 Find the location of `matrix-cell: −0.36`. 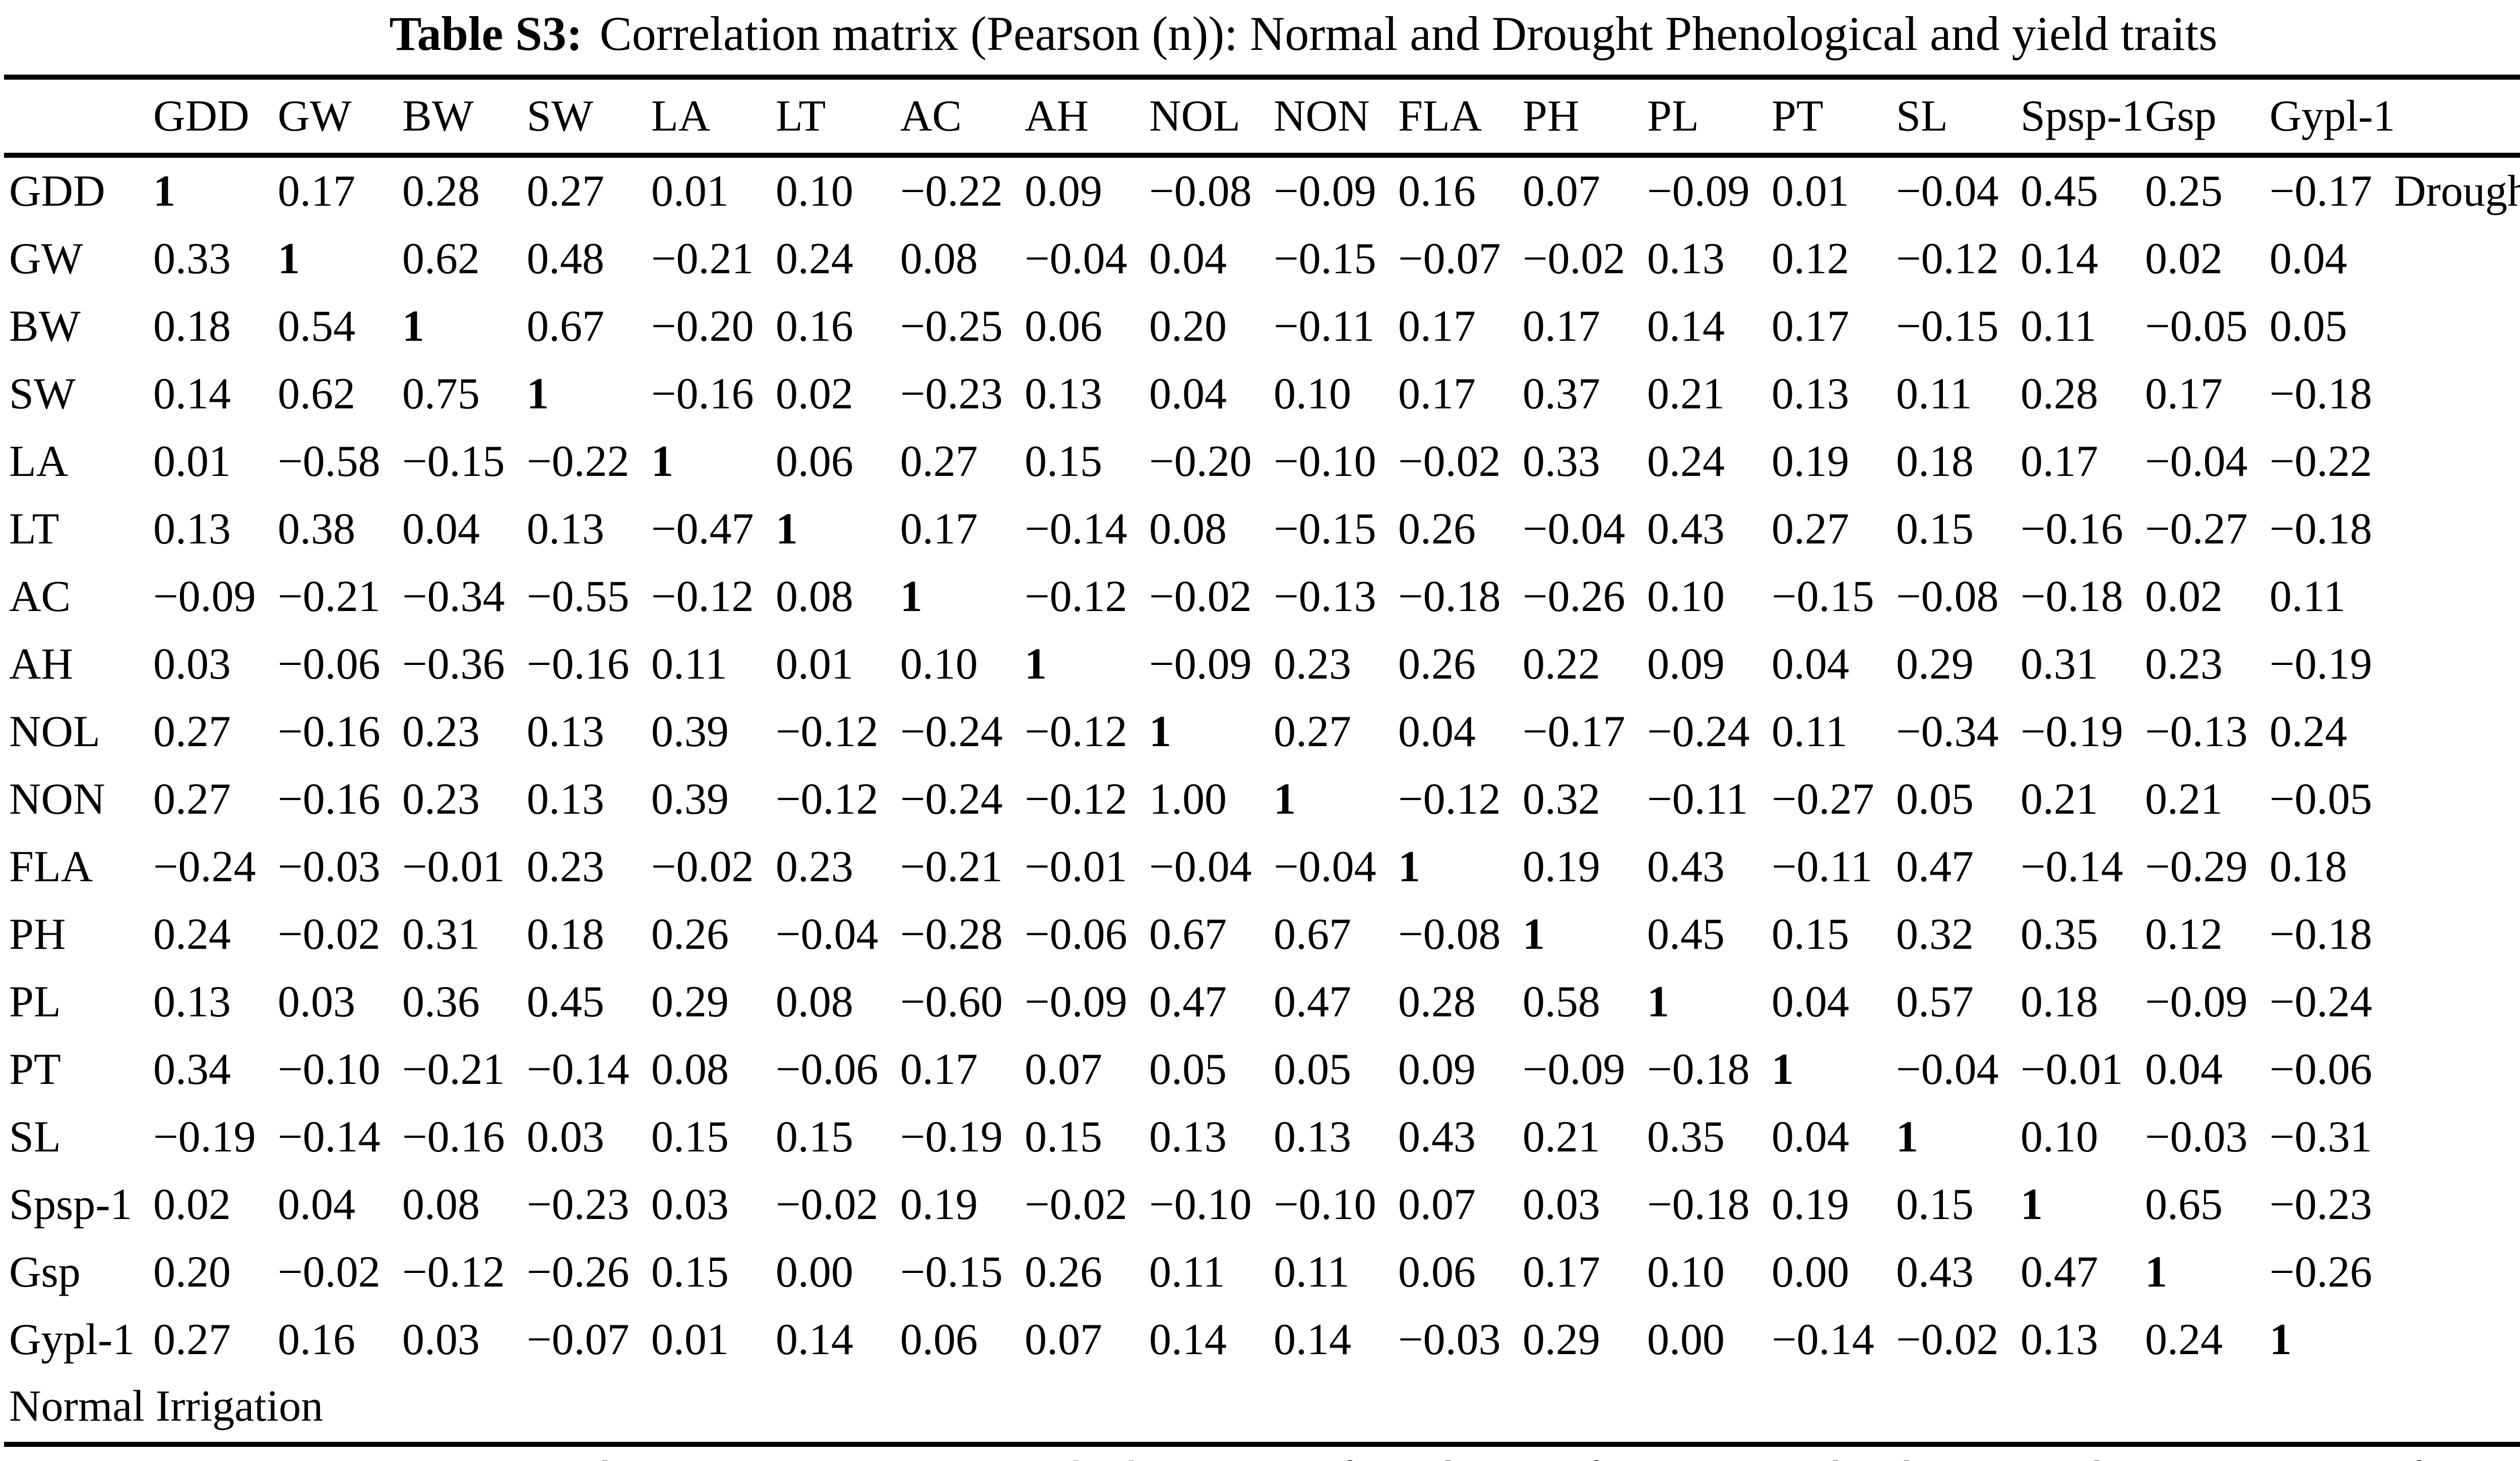

matrix-cell: −0.36 is located at coordinates (453, 664).